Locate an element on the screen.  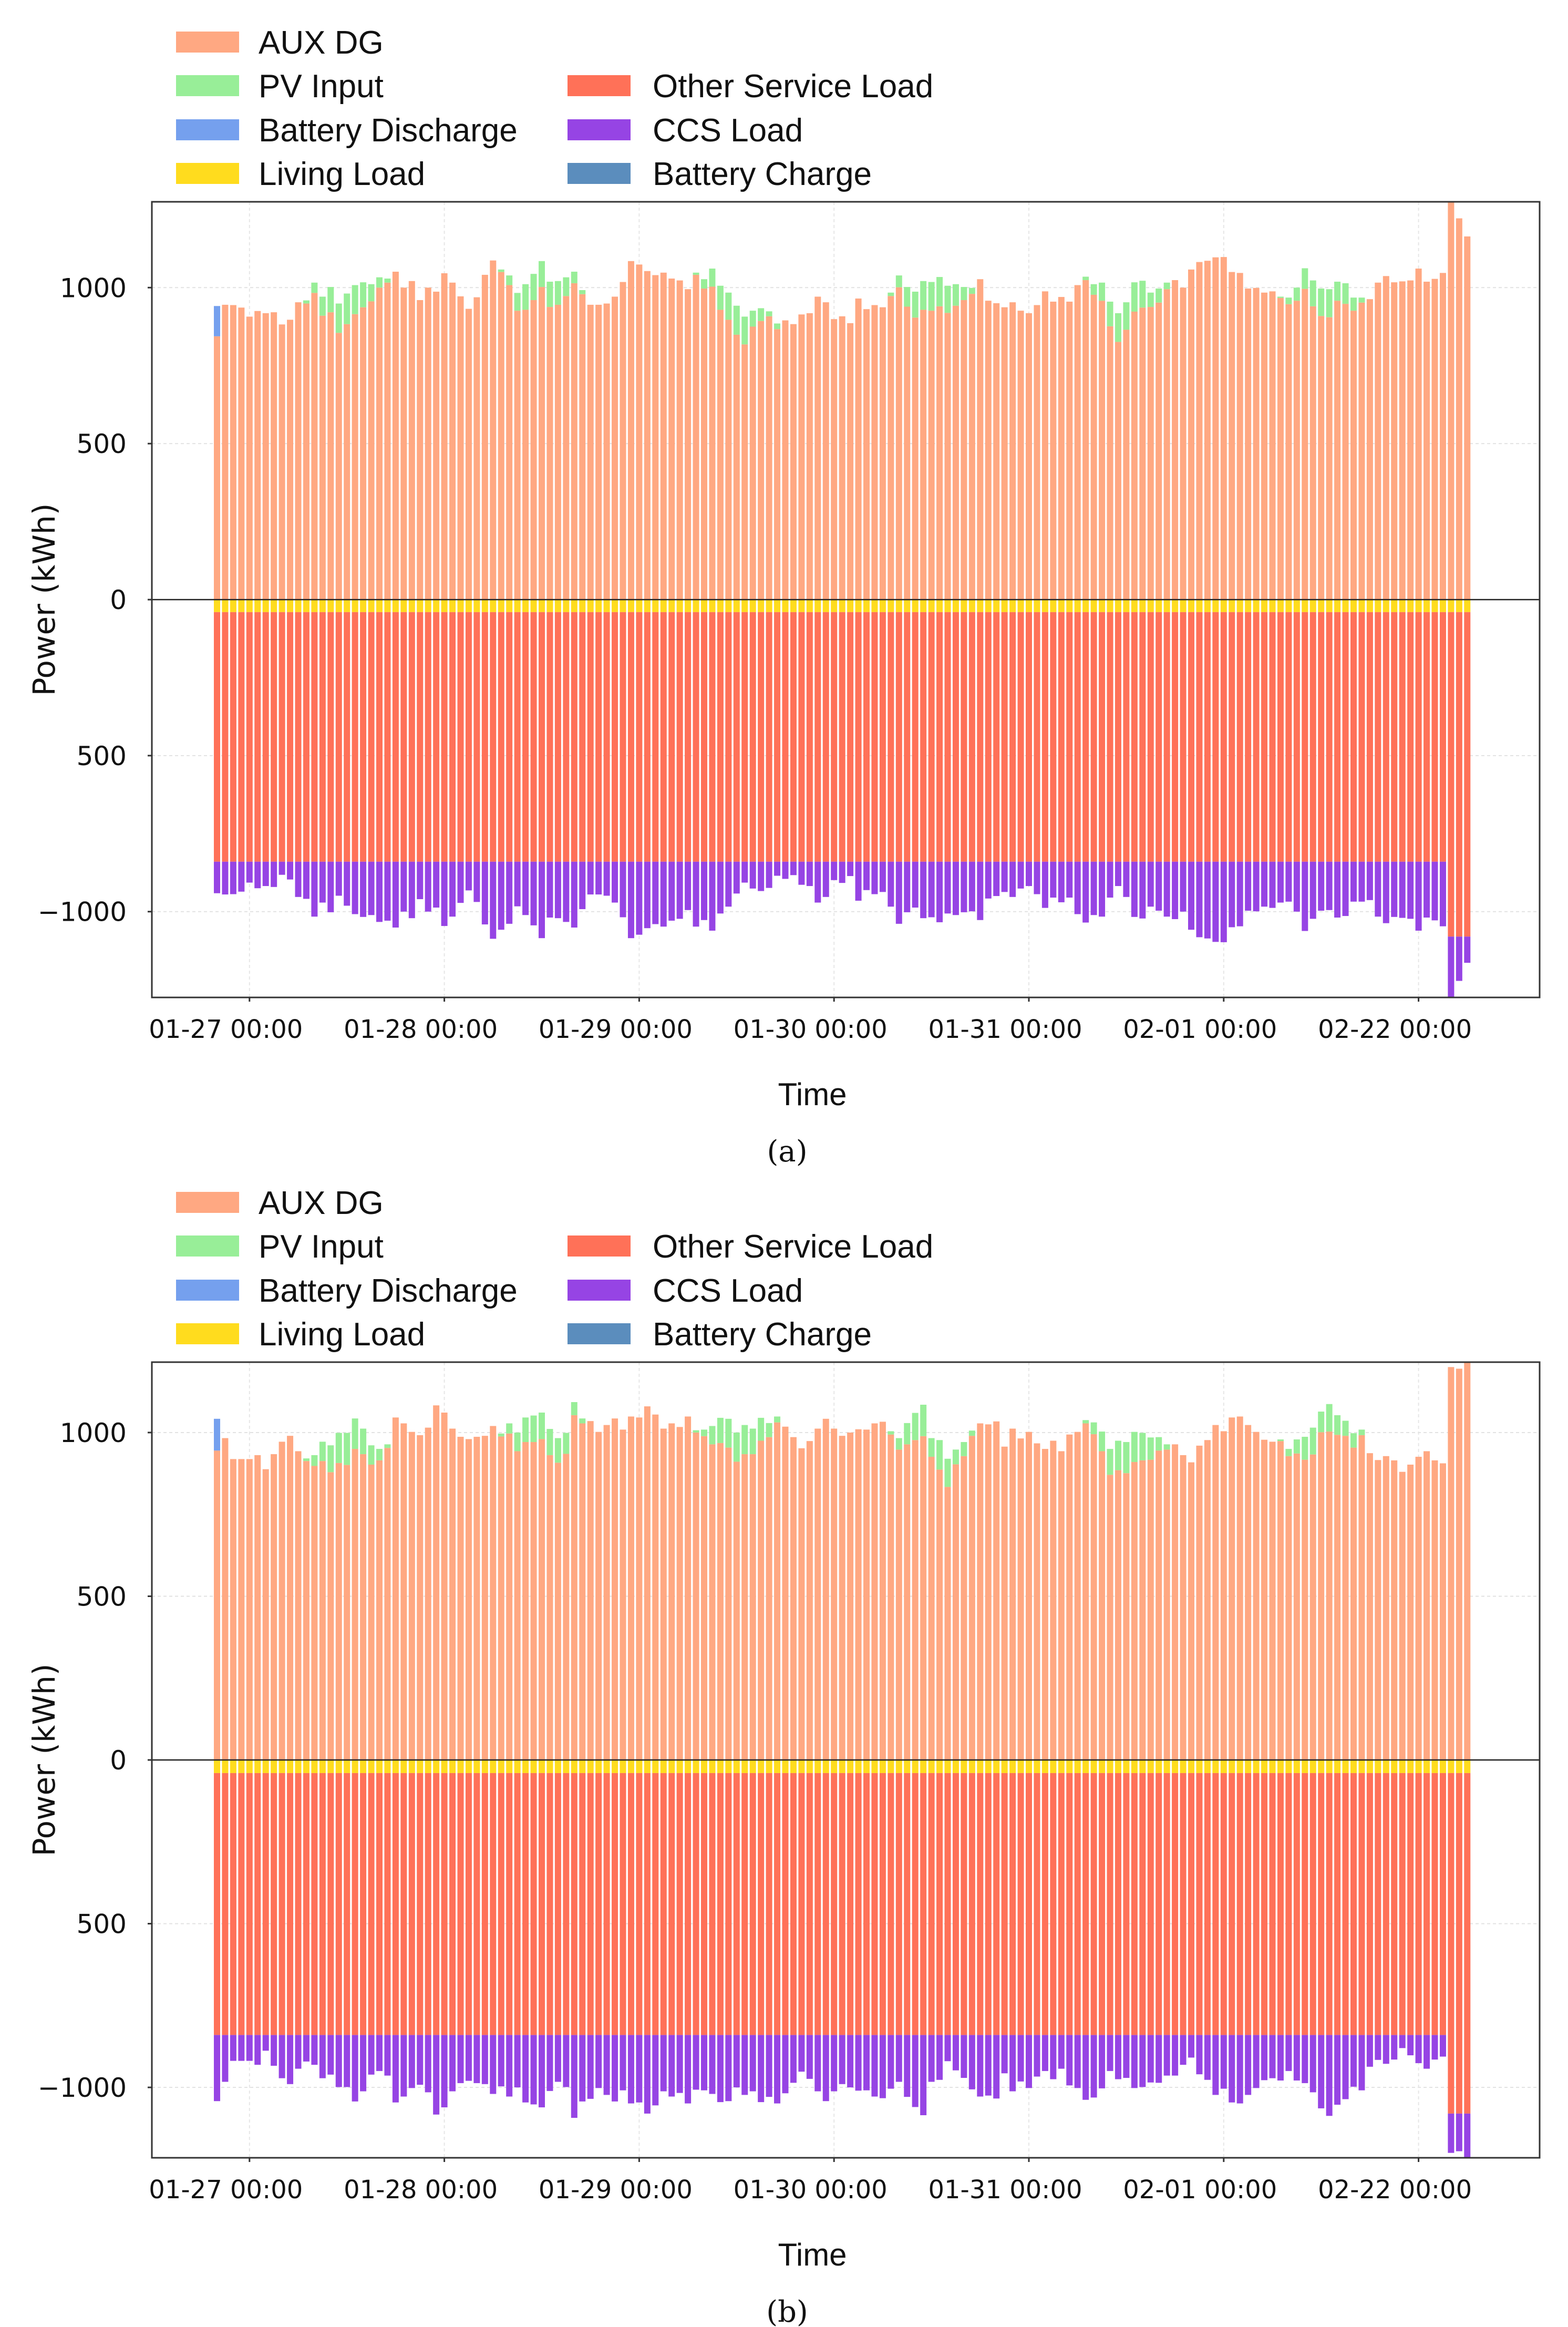
legend-label: Battery Charge is located at coordinates (762, 1335).